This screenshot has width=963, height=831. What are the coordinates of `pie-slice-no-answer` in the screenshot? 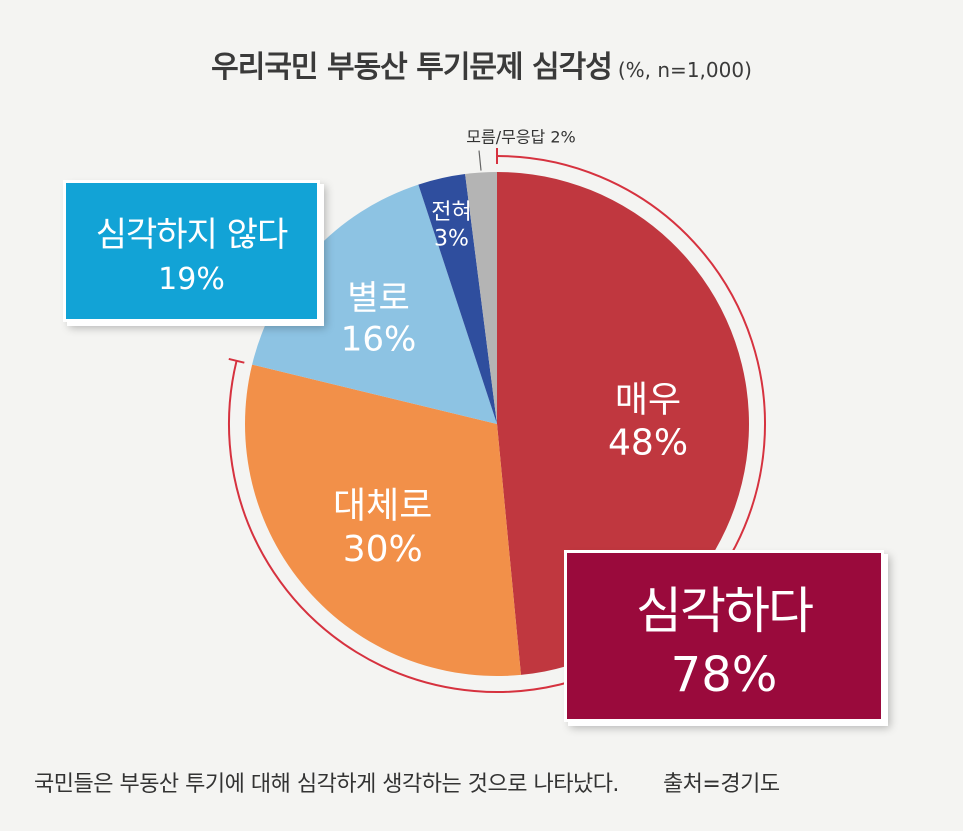 It's located at (481, 298).